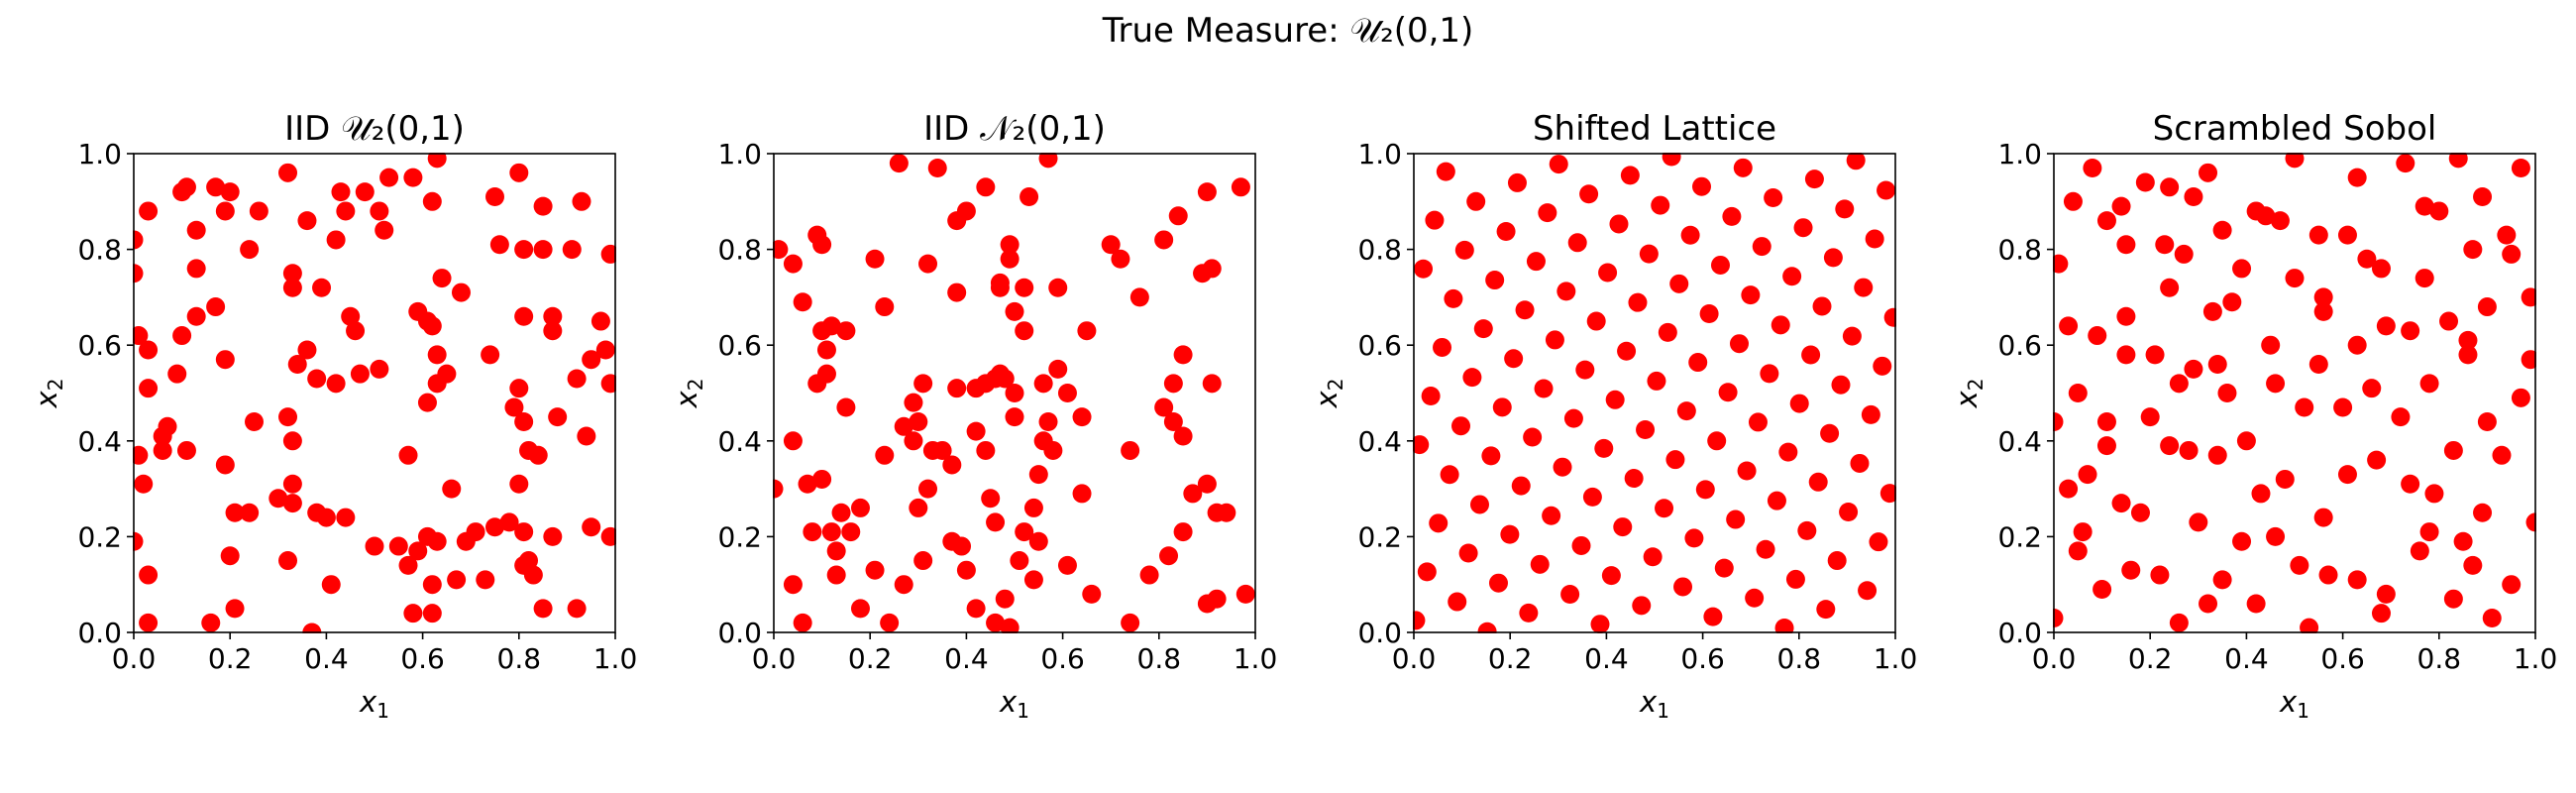 The width and height of the screenshot is (2576, 793). What do you see at coordinates (1379, 345) in the screenshot?
I see `y-tick-label: 0.6` at bounding box center [1379, 345].